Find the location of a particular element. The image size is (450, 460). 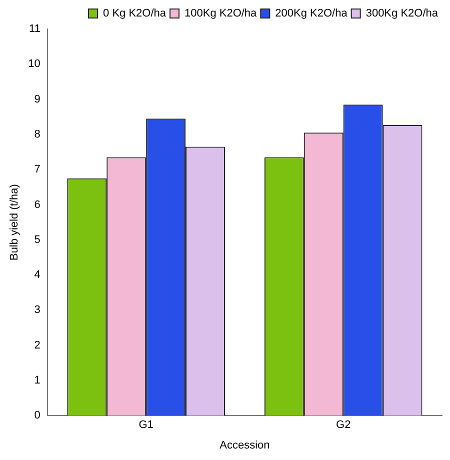

legend-label: 100Kg K2O/ha is located at coordinates (221, 14).